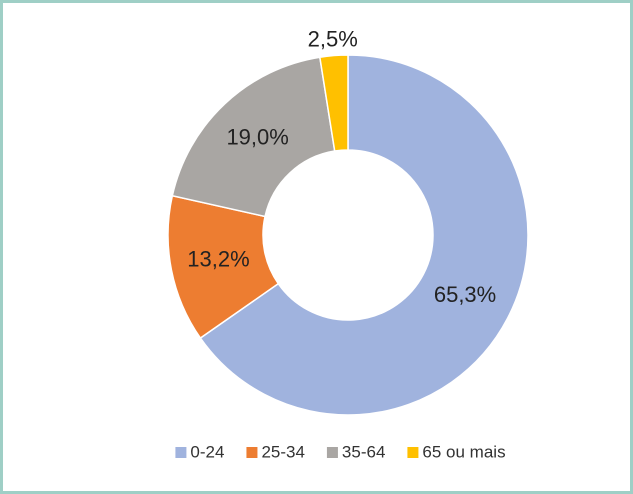 This screenshot has width=633, height=494. I want to click on legend-label: 25-34, so click(282, 451).